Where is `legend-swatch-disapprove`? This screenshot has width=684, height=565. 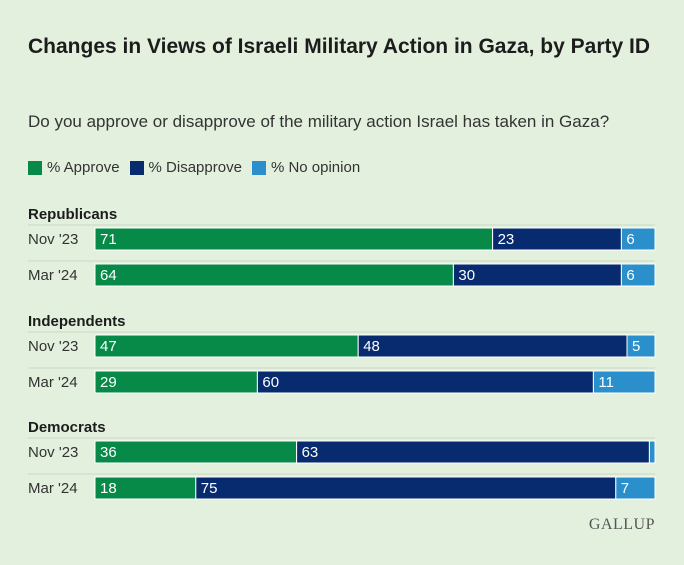 legend-swatch-disapprove is located at coordinates (136, 167).